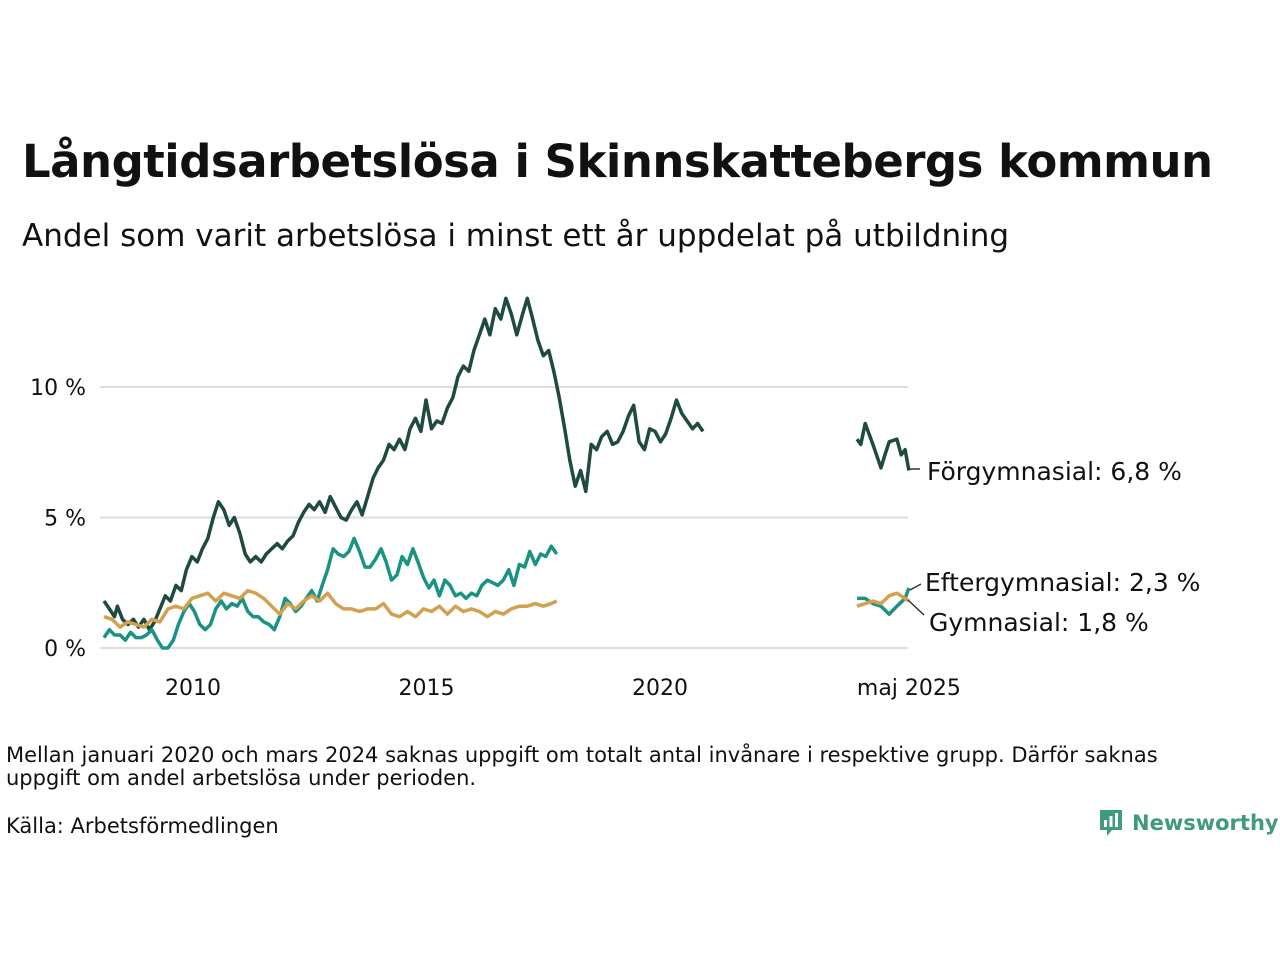  I want to click on series-line-eftergymnasial-recent, so click(884, 601).